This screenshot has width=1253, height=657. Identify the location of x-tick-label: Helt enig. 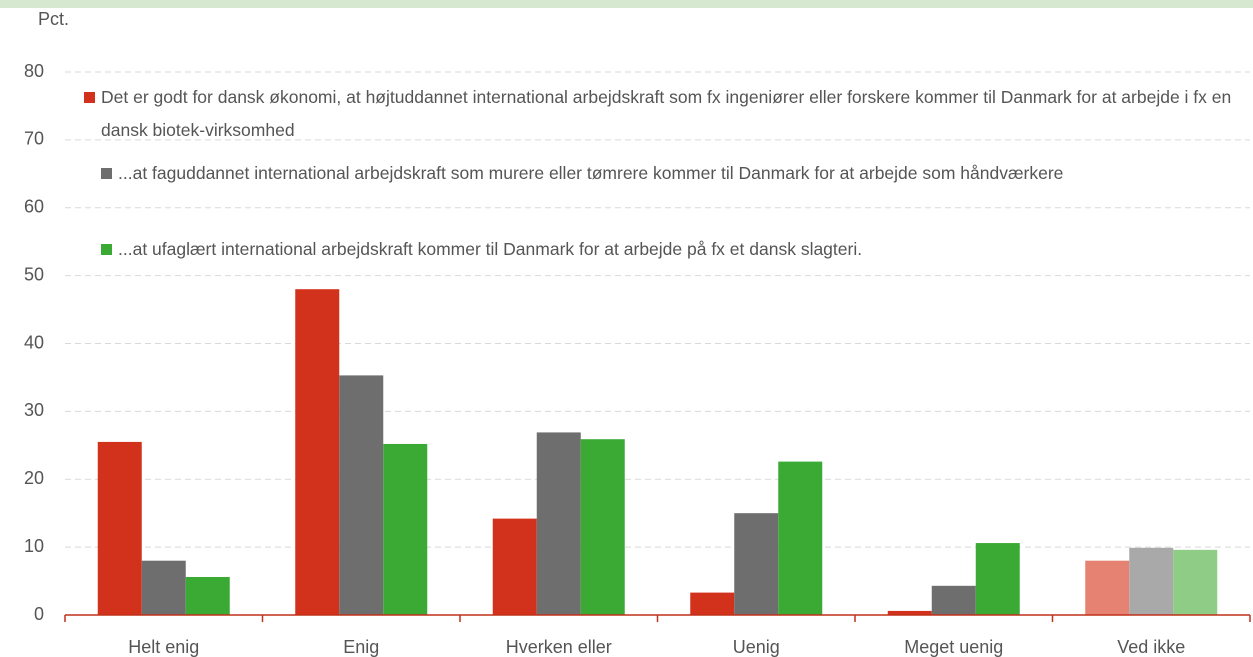
(163, 647).